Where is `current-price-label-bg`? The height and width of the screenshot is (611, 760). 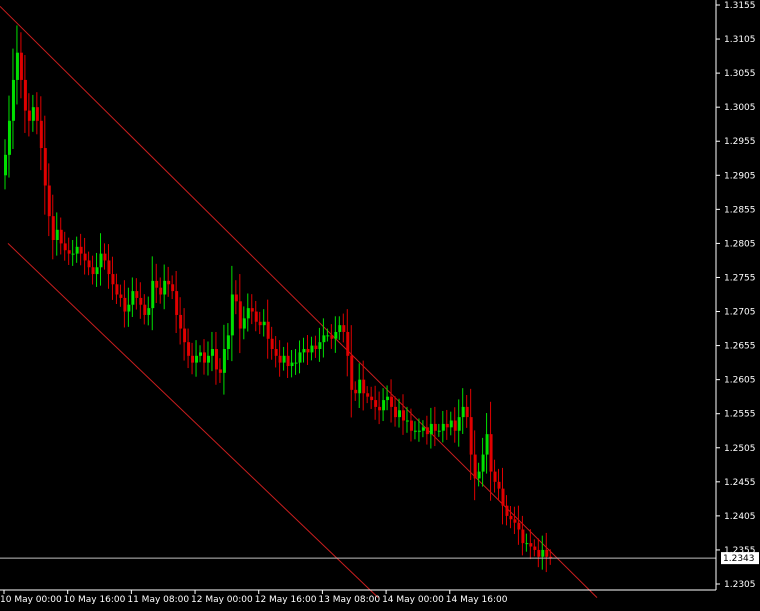
current-price-label-bg is located at coordinates (740, 558).